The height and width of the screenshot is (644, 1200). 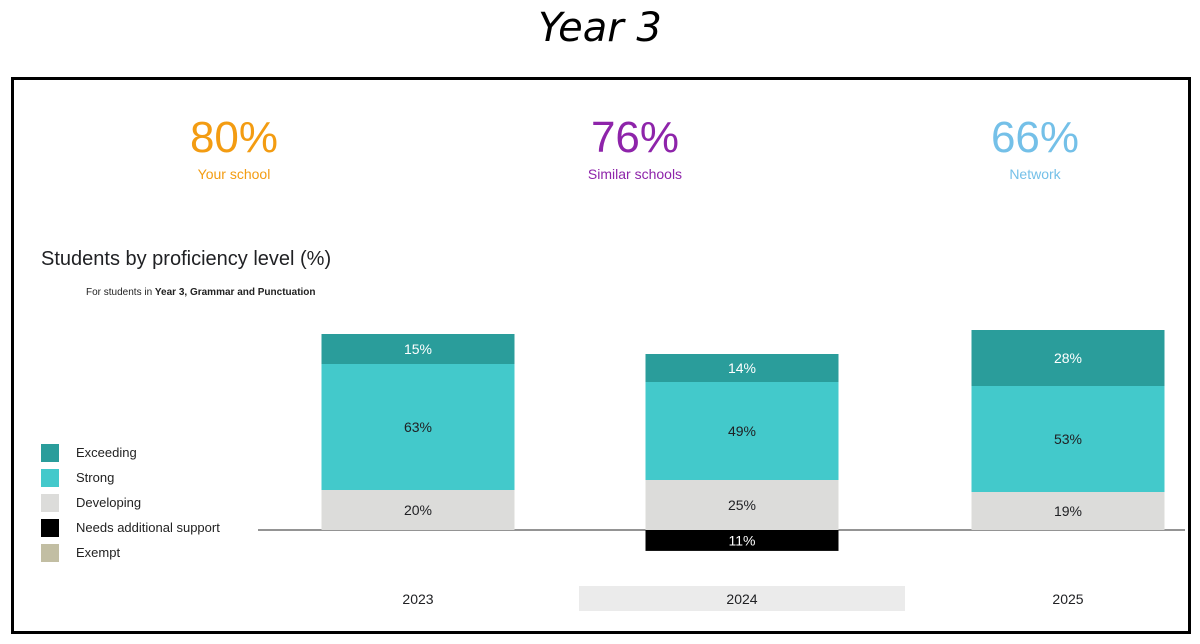 I want to click on bar-developing-2023, so click(x=418, y=510).